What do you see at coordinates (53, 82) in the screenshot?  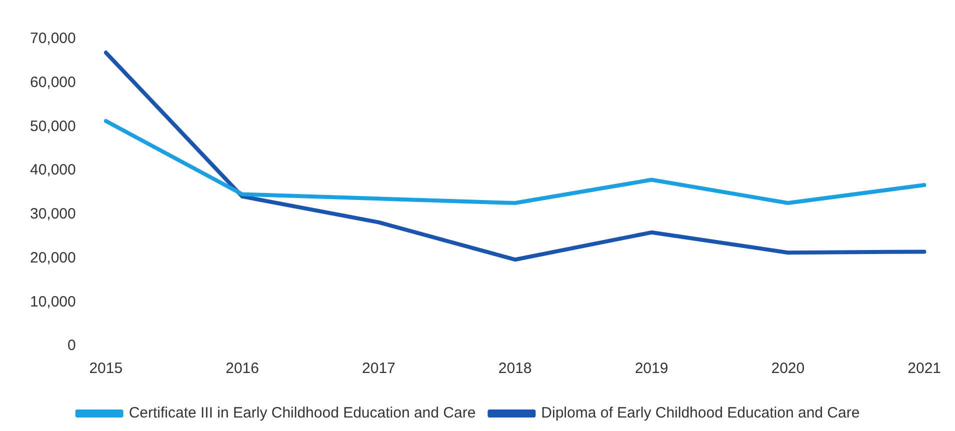 I see `y-tick-label: 60,000` at bounding box center [53, 82].